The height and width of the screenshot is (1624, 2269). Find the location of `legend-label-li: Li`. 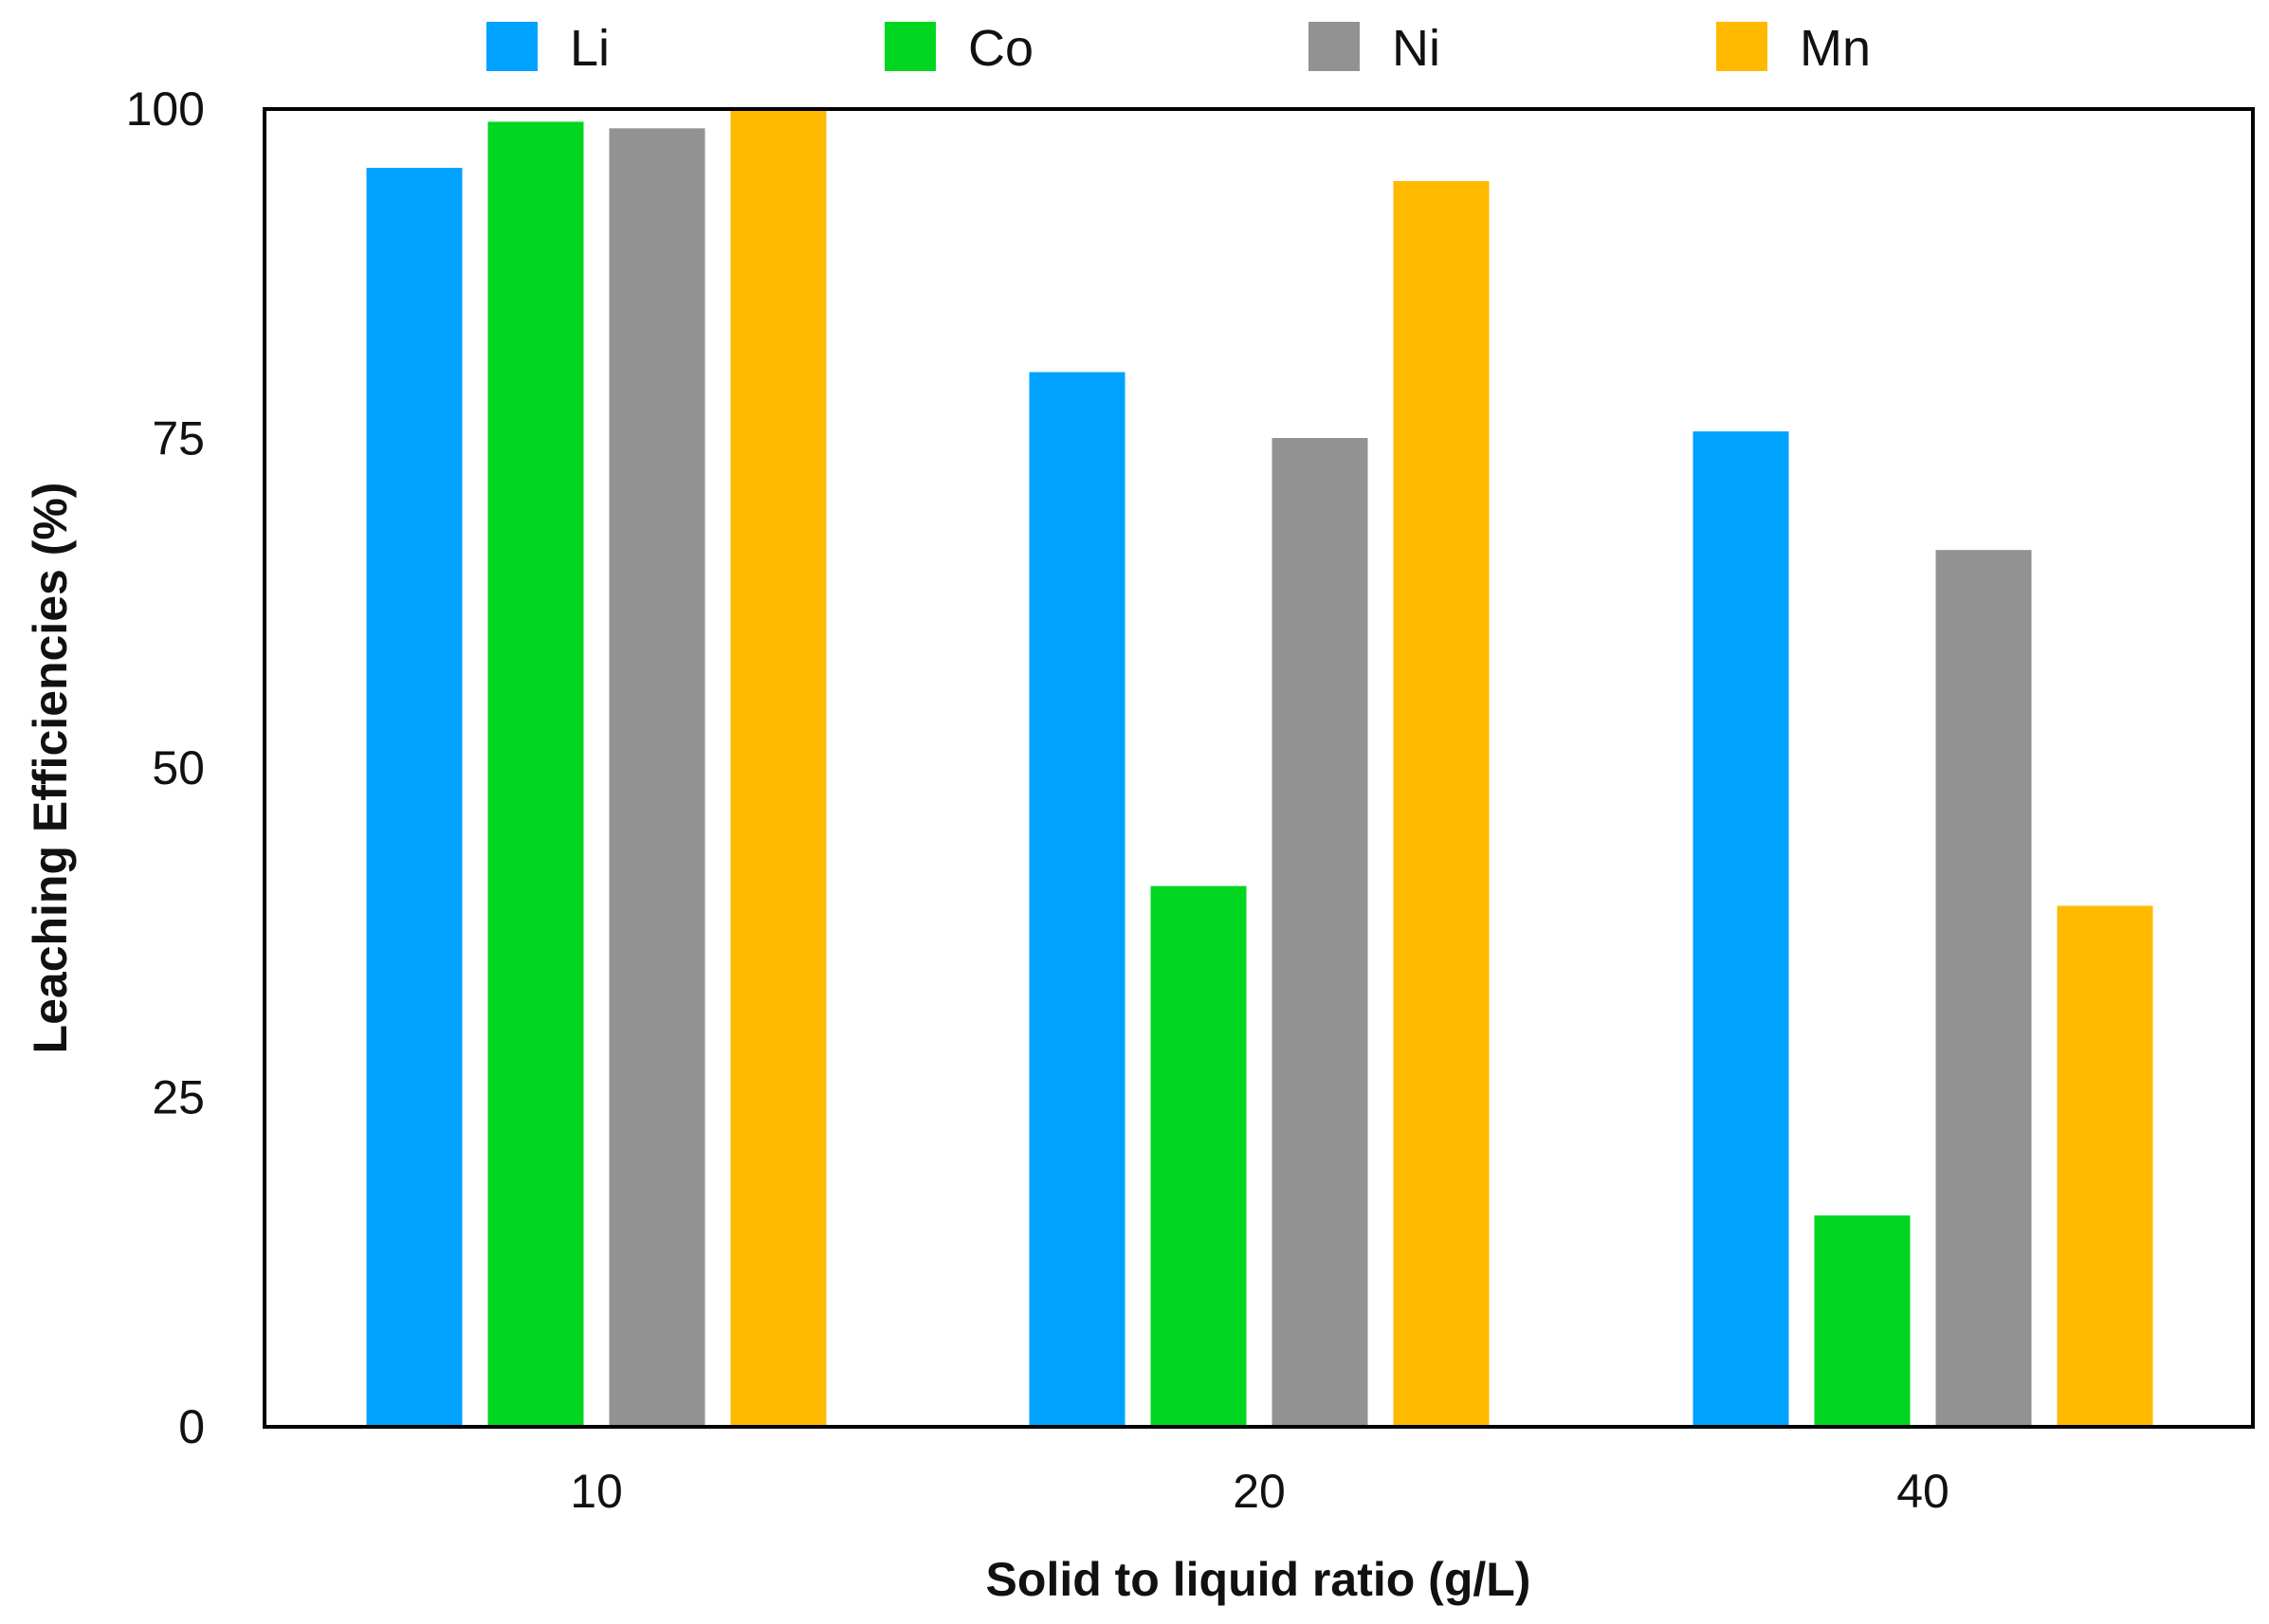

legend-label-li: Li is located at coordinates (590, 48).